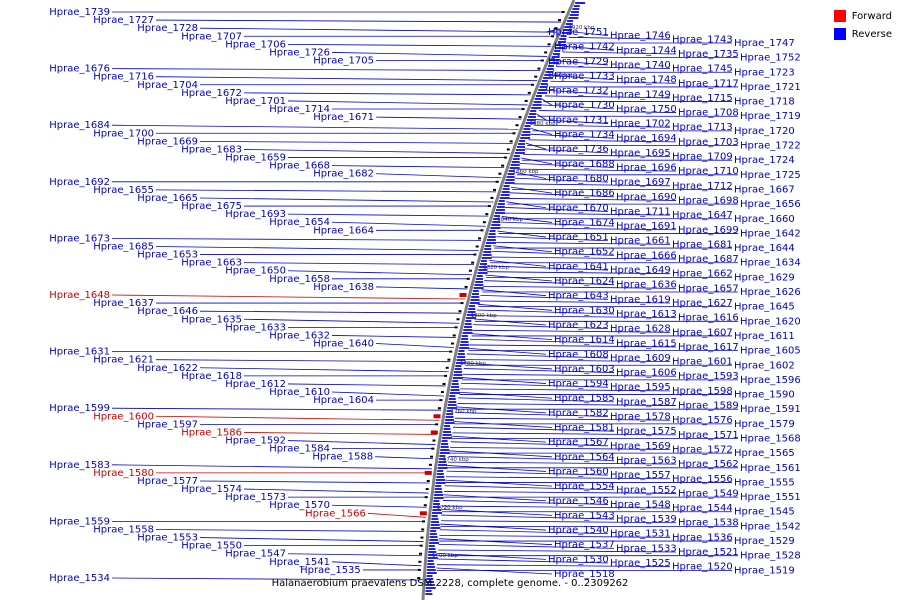 This screenshot has height=600, width=900. Describe the element at coordinates (299, 335) in the screenshot. I see `gene-label: Hprae_1632` at that location.